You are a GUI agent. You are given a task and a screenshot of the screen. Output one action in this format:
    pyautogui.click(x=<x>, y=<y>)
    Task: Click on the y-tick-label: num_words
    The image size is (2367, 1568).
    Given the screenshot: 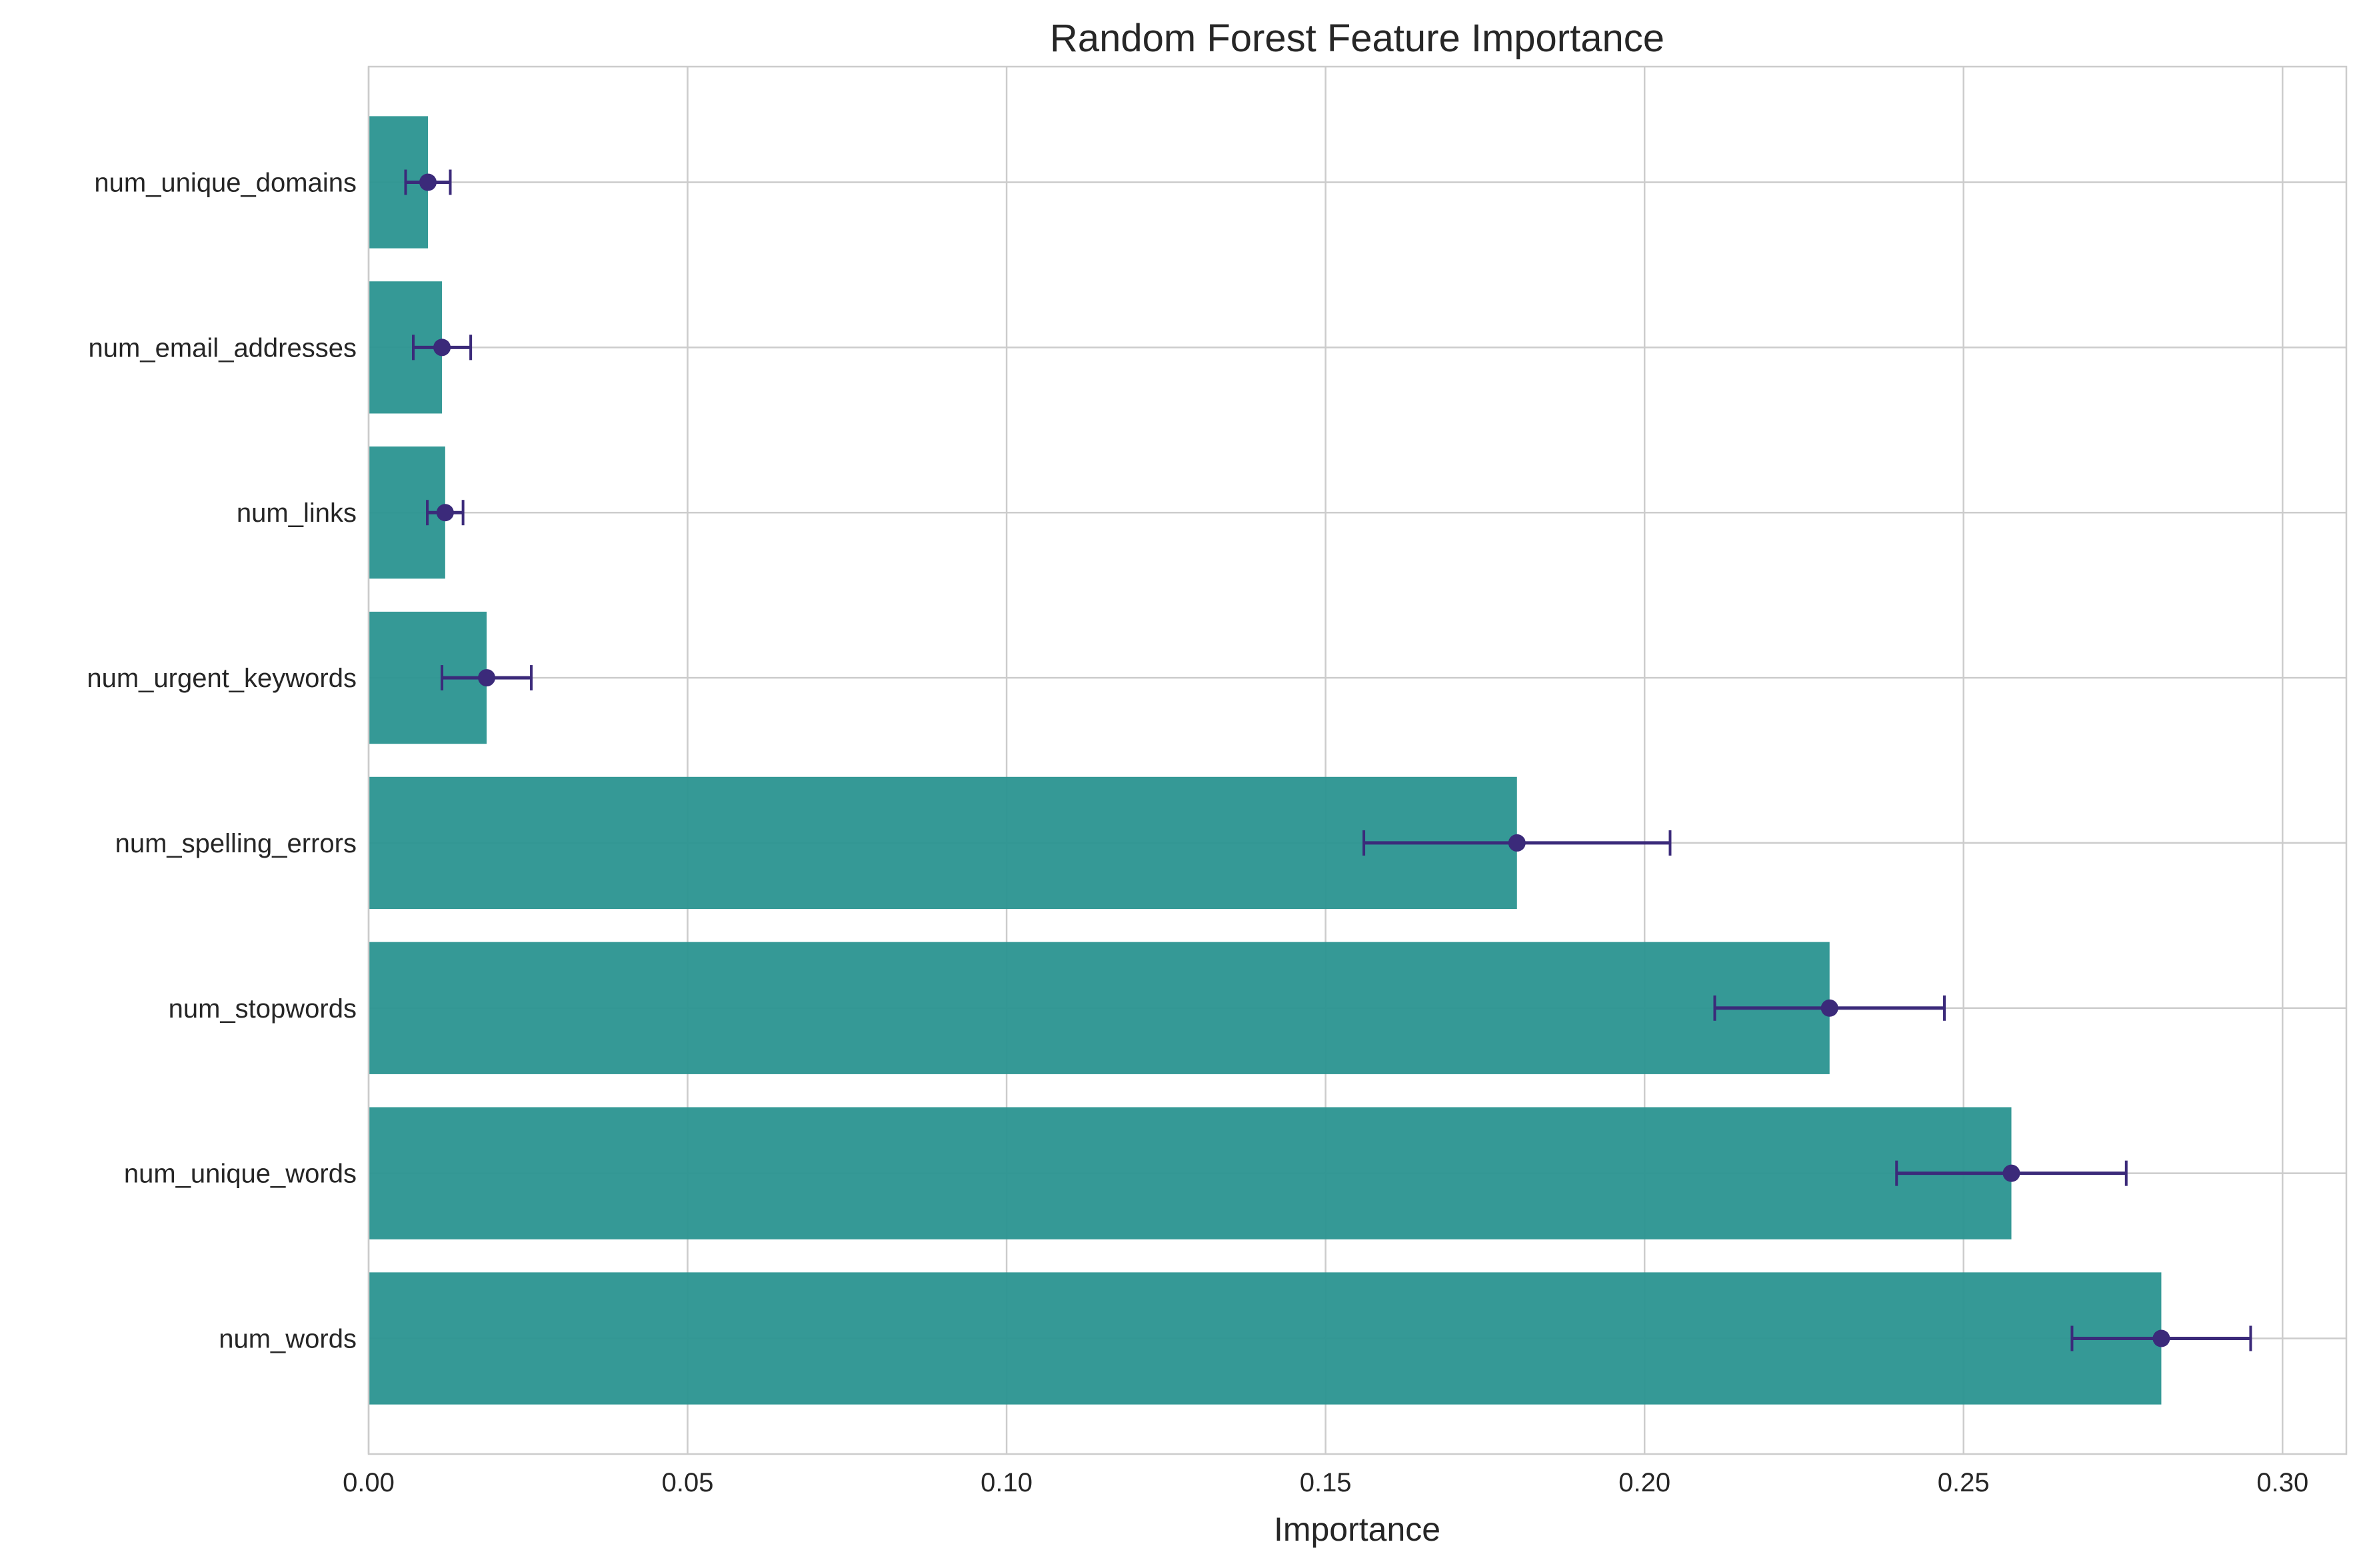 What is the action you would take?
    pyautogui.click(x=288, y=1340)
    